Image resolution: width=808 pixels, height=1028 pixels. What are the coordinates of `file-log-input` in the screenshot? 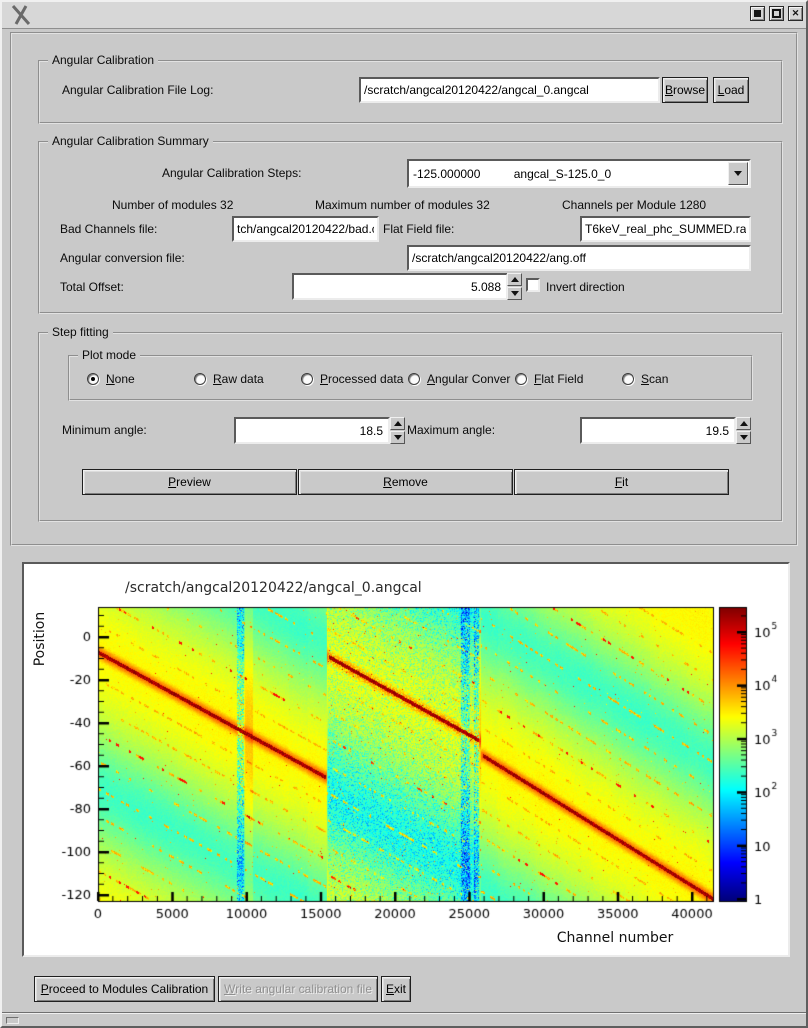 It's located at (509, 90).